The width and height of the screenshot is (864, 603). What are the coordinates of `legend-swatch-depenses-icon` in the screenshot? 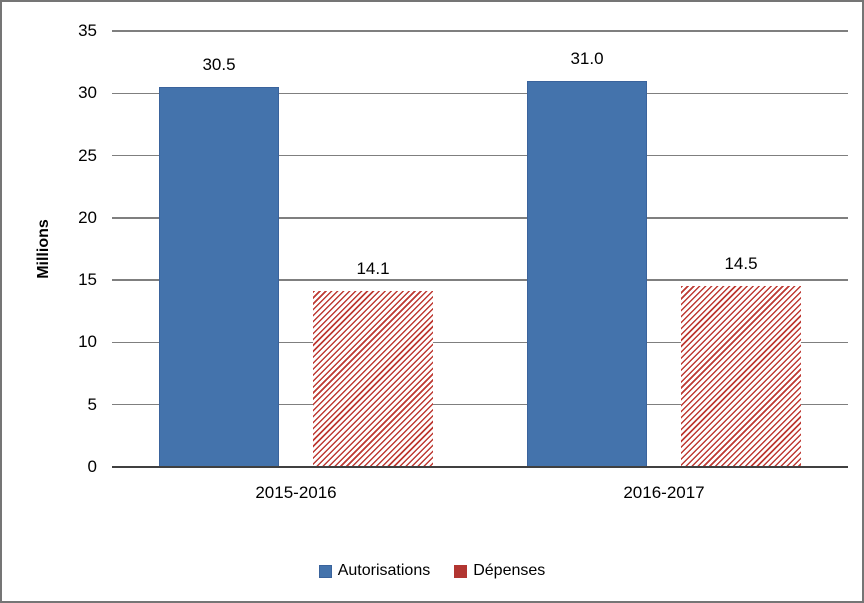 It's located at (461, 571).